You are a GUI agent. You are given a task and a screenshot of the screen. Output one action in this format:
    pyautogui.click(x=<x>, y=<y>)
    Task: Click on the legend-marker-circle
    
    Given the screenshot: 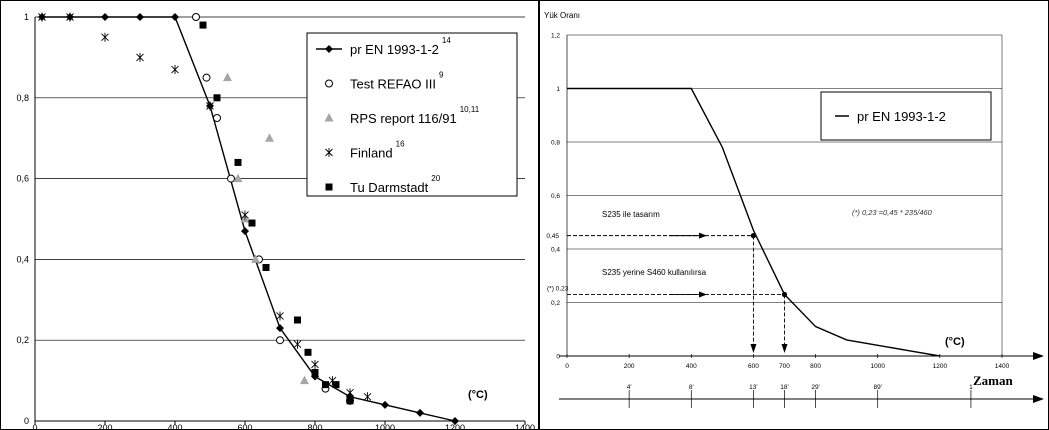 What is the action you would take?
    pyautogui.click(x=329, y=83)
    